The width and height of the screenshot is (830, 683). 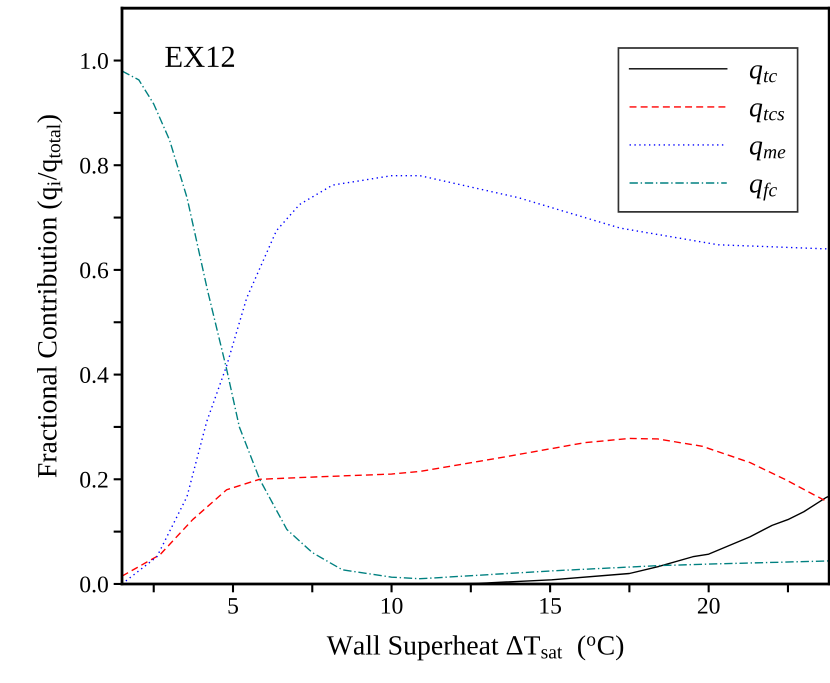 What do you see at coordinates (94, 375) in the screenshot?
I see `y-tick-label: 0.4` at bounding box center [94, 375].